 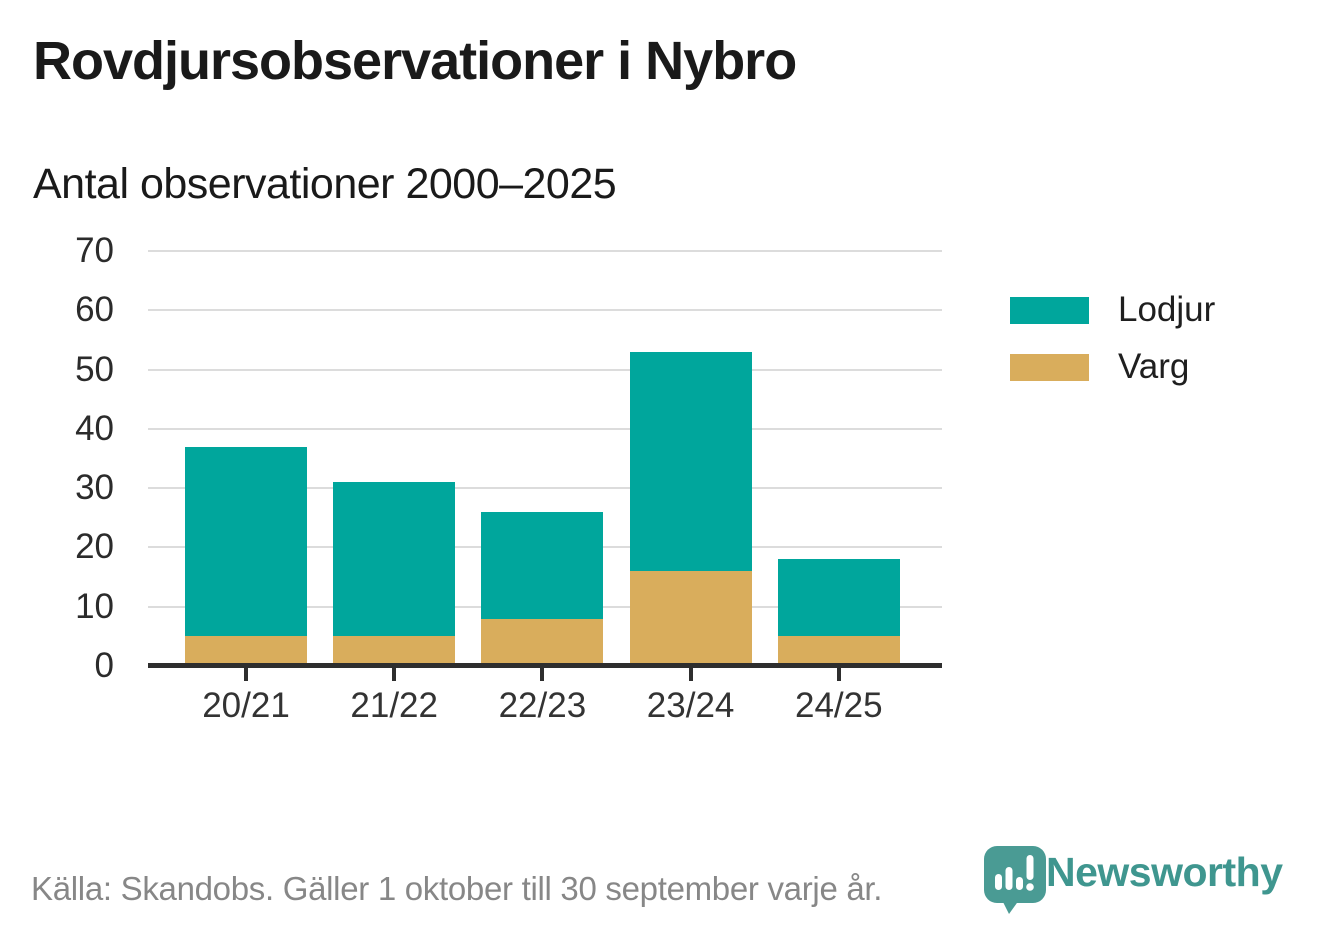 I want to click on bar-segment-varg-23/24, so click(x=690, y=618).